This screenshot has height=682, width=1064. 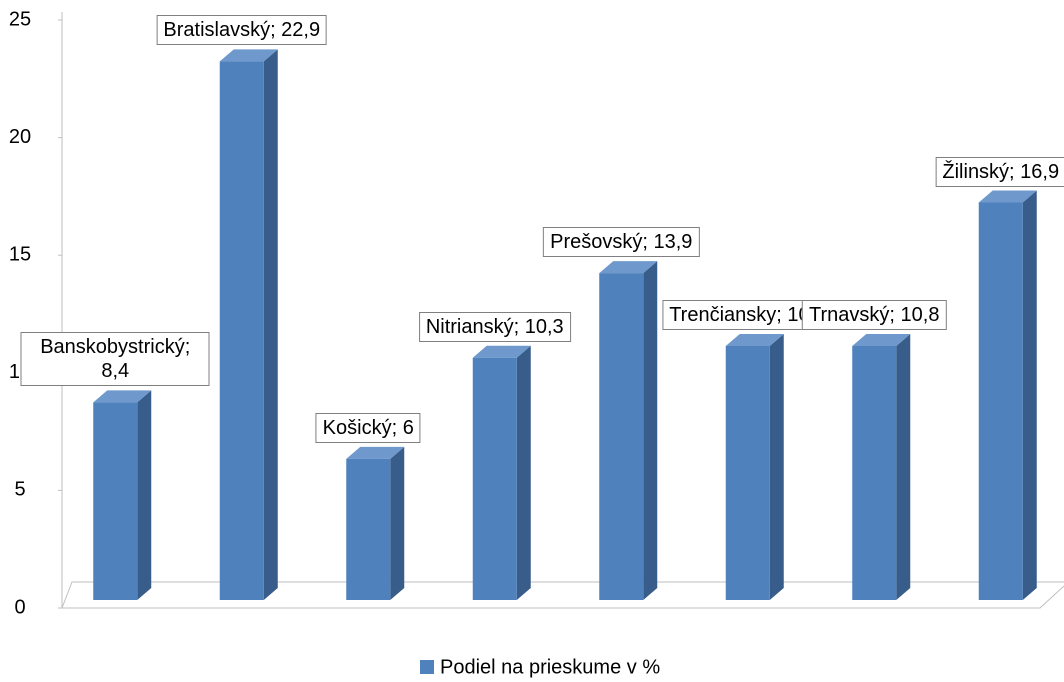 I want to click on floor, so click(x=562, y=595).